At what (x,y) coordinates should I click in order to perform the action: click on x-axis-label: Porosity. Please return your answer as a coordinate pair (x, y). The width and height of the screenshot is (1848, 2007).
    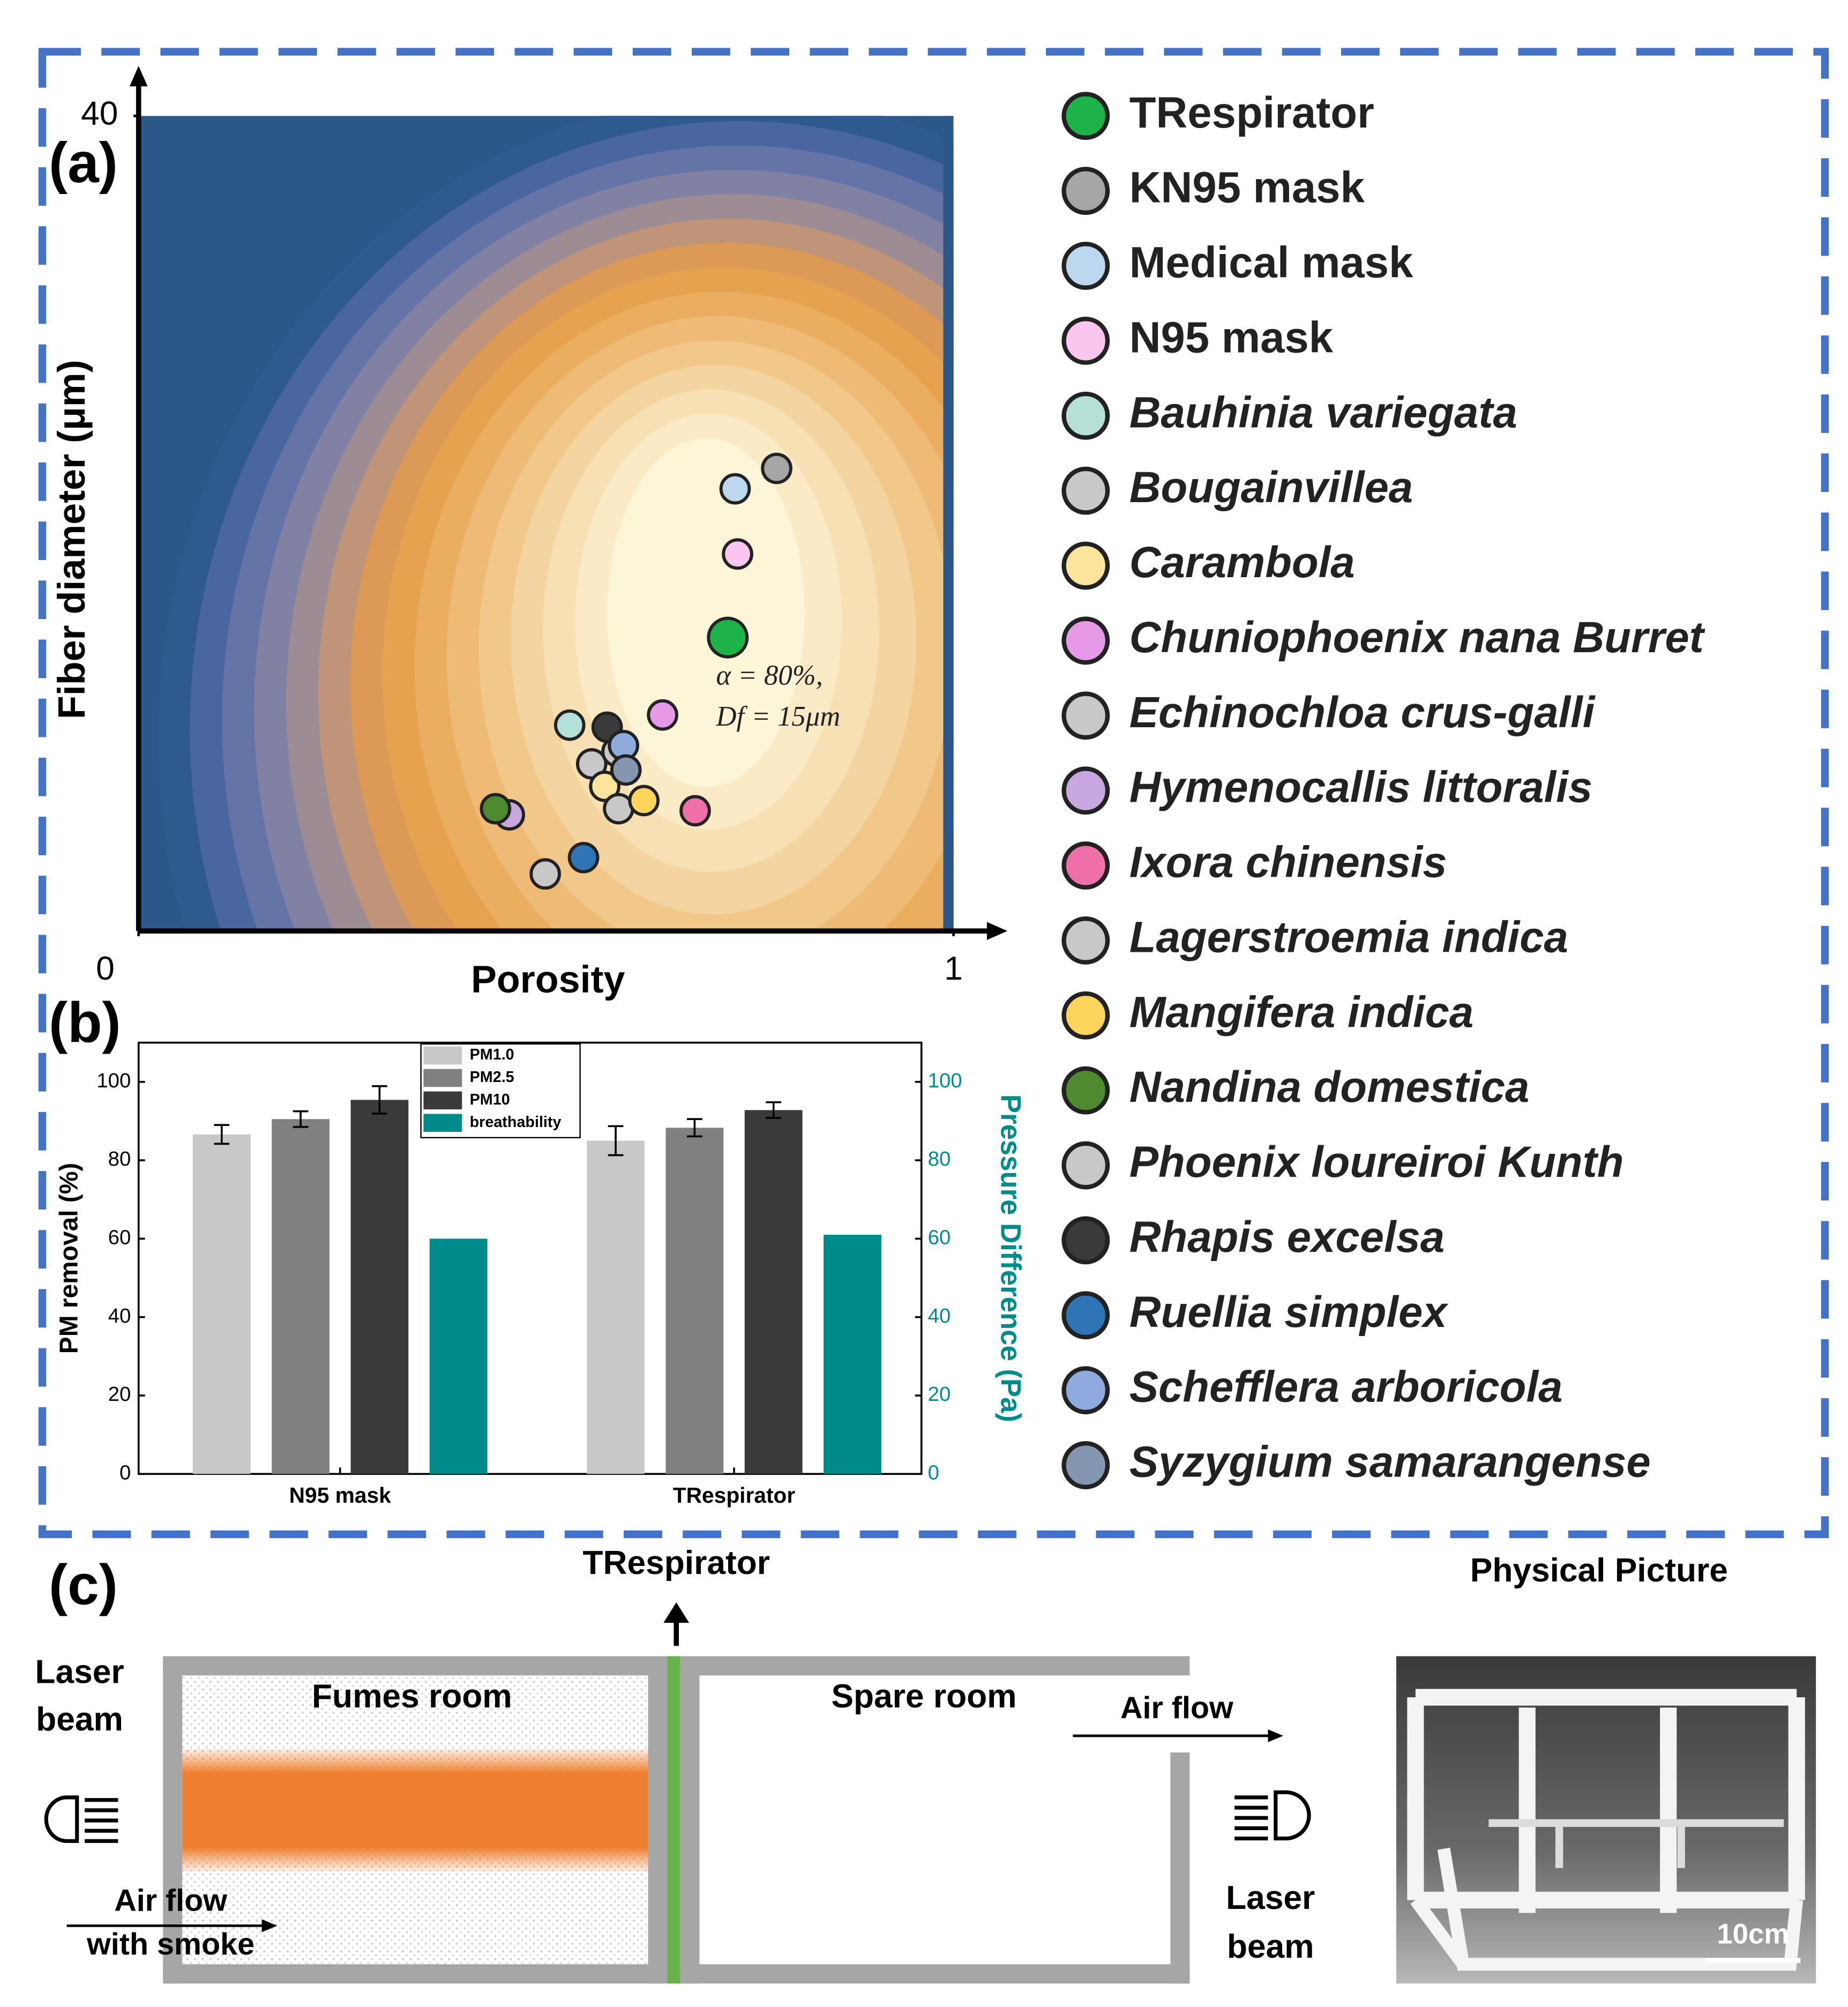
    Looking at the image, I should click on (548, 979).